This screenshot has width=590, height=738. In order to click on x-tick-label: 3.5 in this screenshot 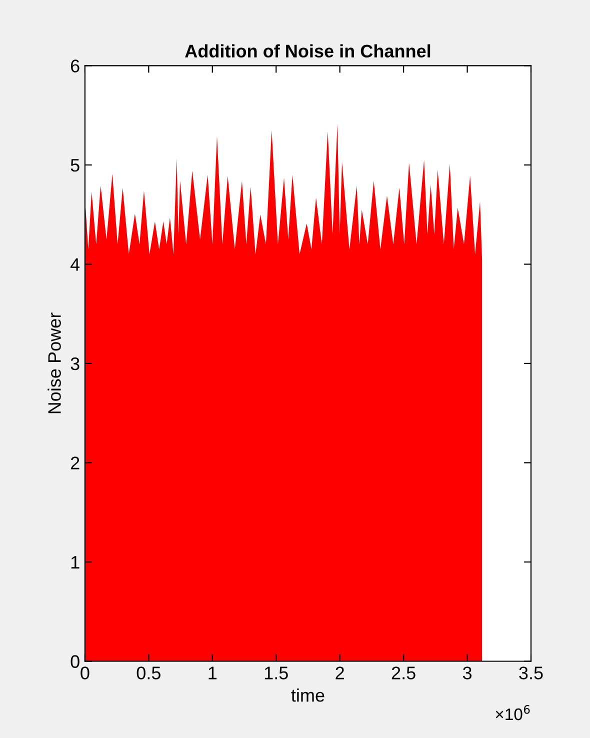, I will do `click(531, 673)`.